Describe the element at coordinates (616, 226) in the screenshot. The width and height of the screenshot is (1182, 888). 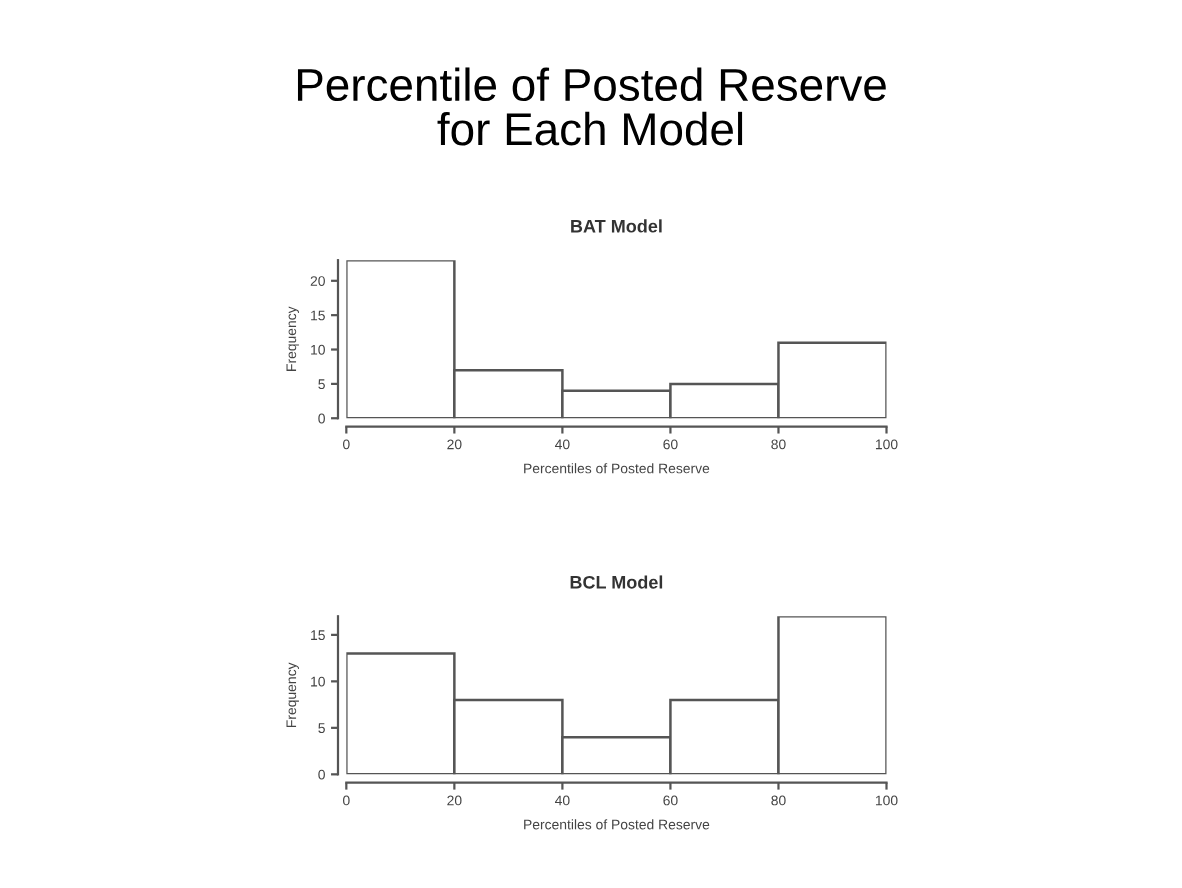
I see `chart-title: BAT Model` at that location.